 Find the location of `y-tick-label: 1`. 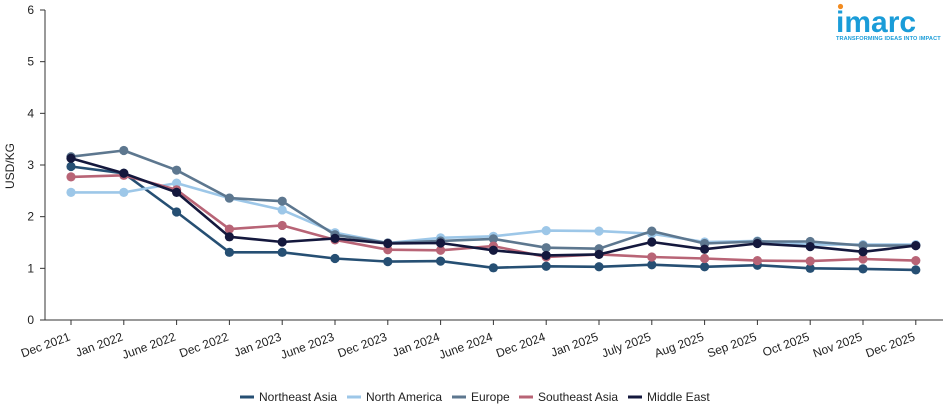

y-tick-label: 1 is located at coordinates (30, 268).